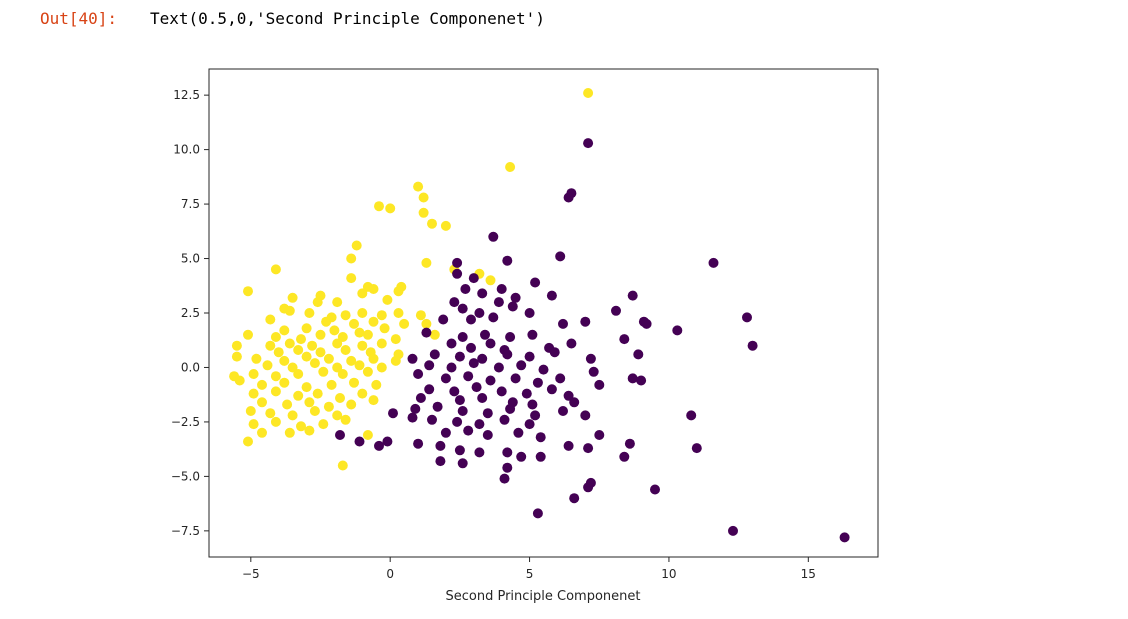 This screenshot has height=619, width=1128. I want to click on y-tick-label: 12.5, so click(186, 95).